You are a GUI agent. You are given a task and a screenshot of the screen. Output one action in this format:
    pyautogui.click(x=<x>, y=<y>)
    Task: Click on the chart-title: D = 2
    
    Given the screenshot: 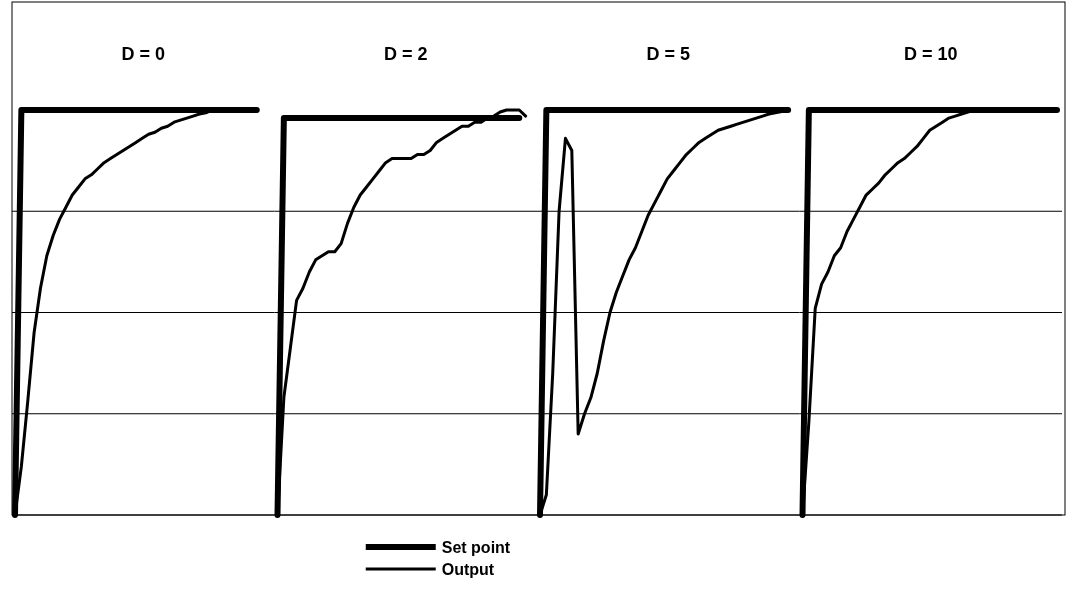 What is the action you would take?
    pyautogui.click(x=405, y=54)
    